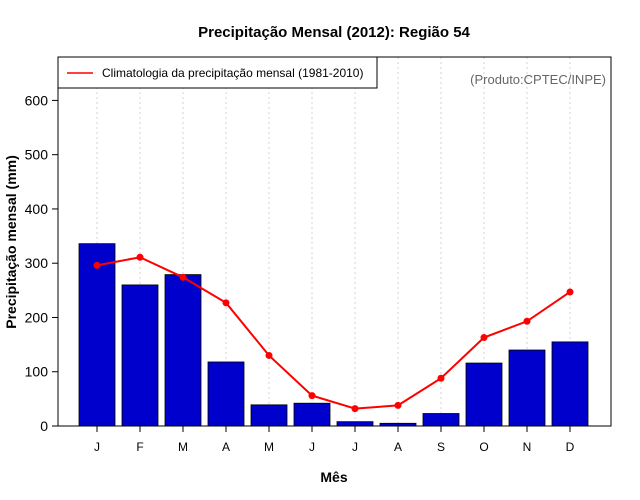 The width and height of the screenshot is (640, 500). I want to click on y-tick-label: 0, so click(44, 426).